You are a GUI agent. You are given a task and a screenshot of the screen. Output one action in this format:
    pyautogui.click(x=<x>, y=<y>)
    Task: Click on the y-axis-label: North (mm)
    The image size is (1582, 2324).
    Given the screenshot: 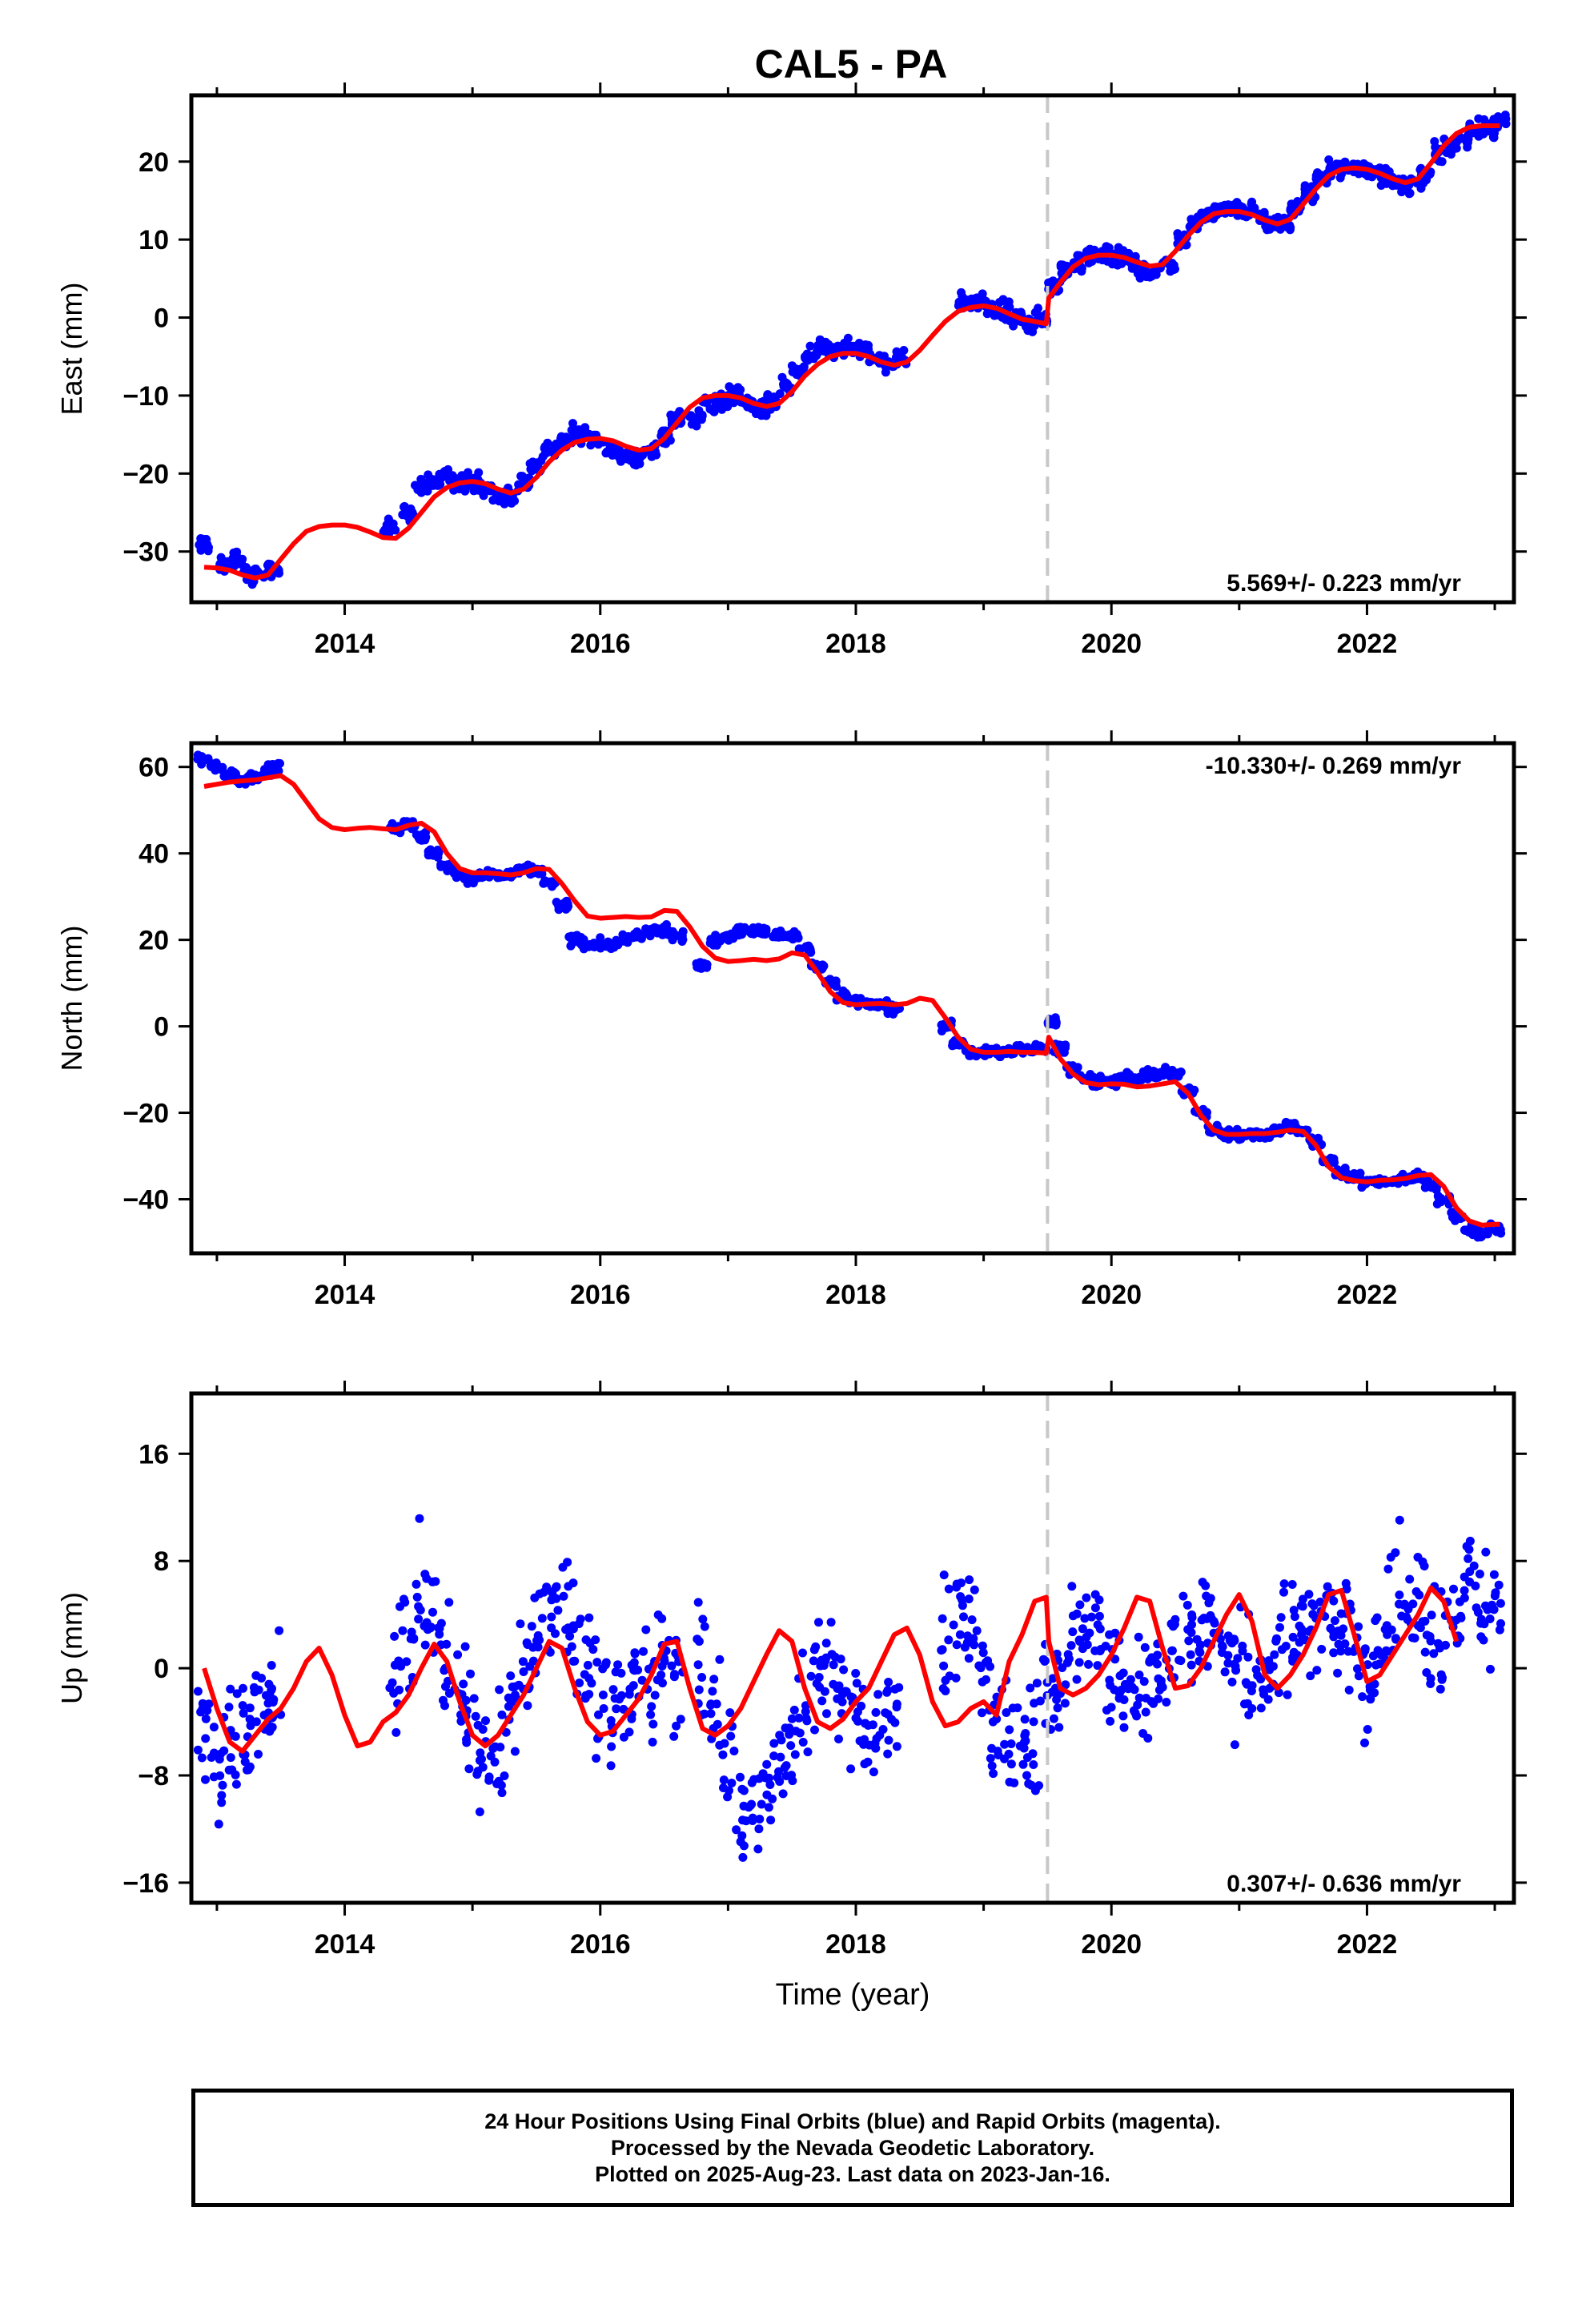 What is the action you would take?
    pyautogui.click(x=71, y=999)
    